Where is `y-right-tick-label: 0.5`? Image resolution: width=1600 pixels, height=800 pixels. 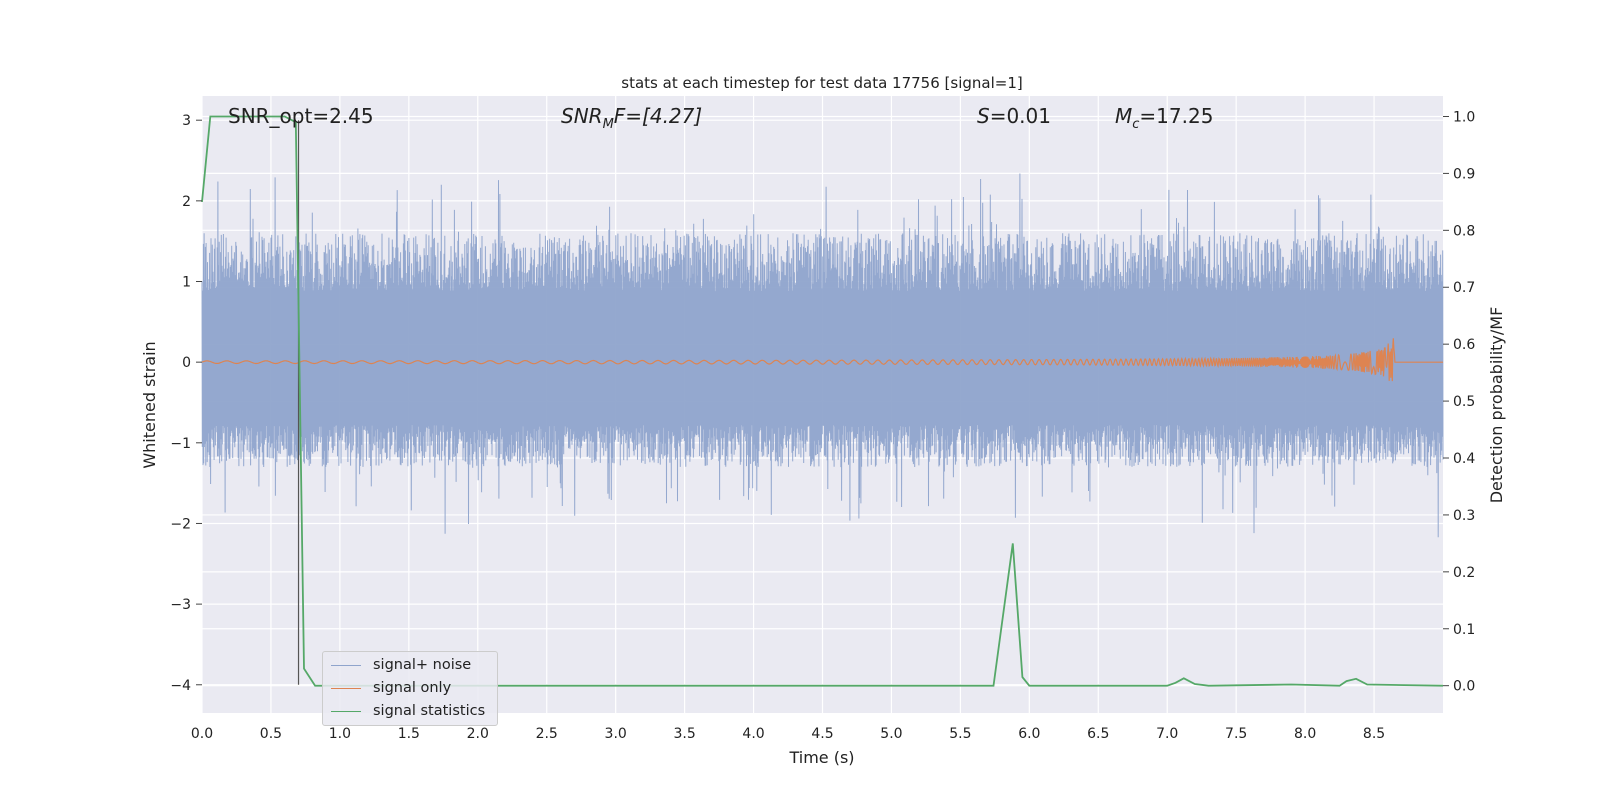
y-right-tick-label: 0.5 is located at coordinates (1464, 402).